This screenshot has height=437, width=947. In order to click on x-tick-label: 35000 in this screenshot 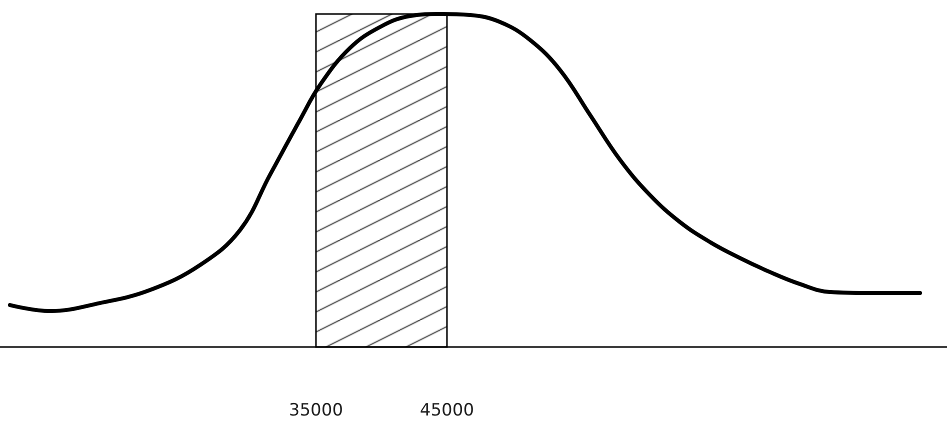, I will do `click(316, 410)`.